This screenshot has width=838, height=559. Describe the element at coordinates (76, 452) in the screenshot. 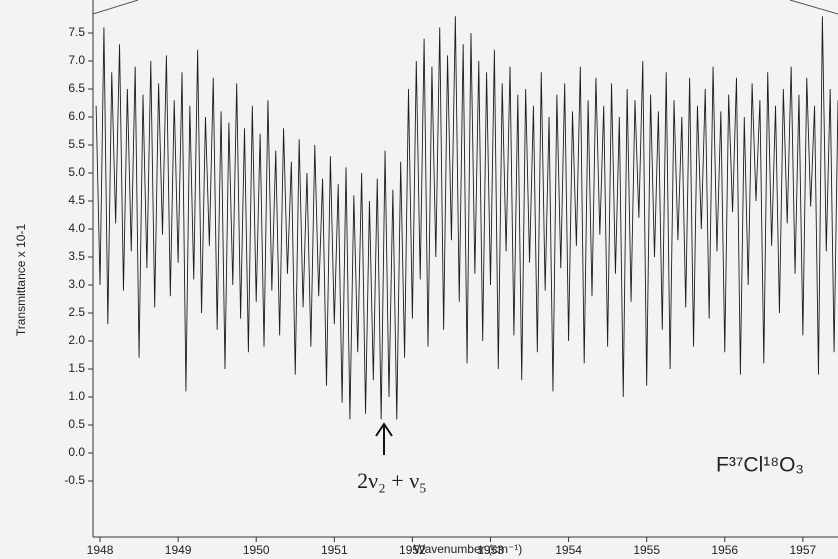

I see `y-tick-label: 0.0` at that location.